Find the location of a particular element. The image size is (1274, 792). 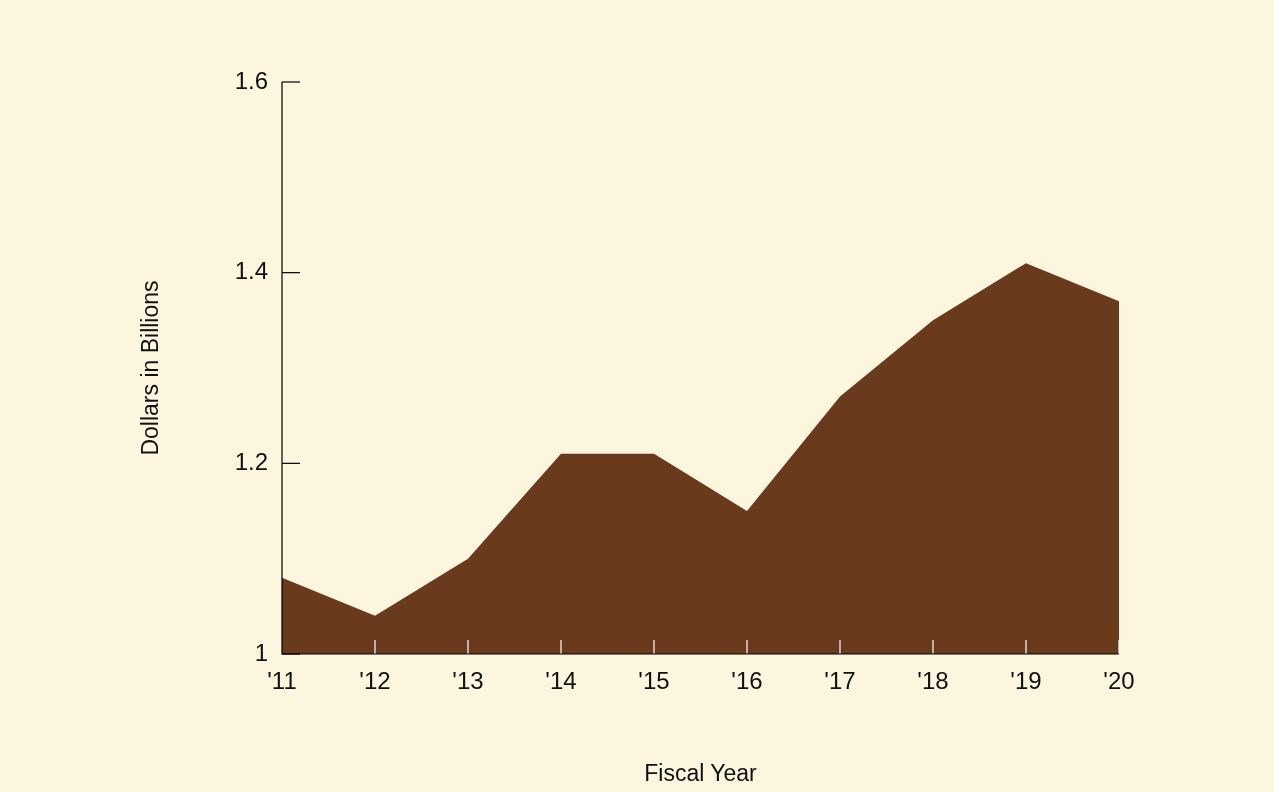

x-tick-label: '12 is located at coordinates (375, 681).